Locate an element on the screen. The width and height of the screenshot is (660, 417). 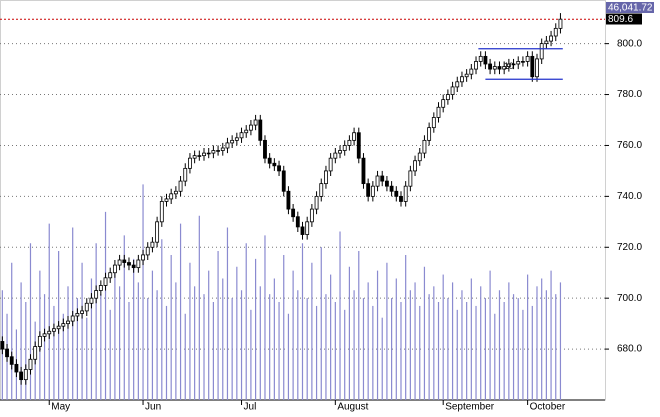
y-tick-label: 680.0 is located at coordinates (629, 349).